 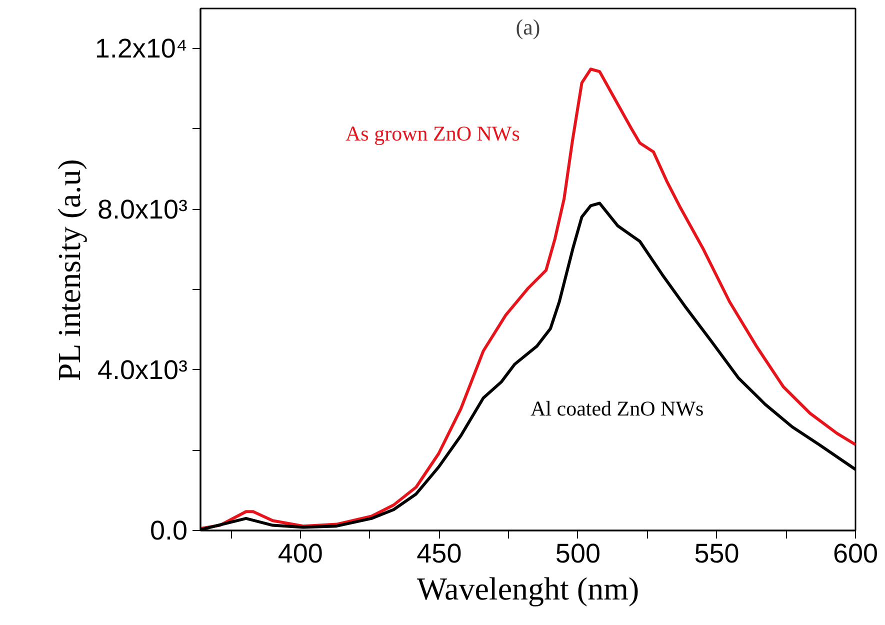 What do you see at coordinates (528, 27) in the screenshot?
I see `chart-title: (a)` at bounding box center [528, 27].